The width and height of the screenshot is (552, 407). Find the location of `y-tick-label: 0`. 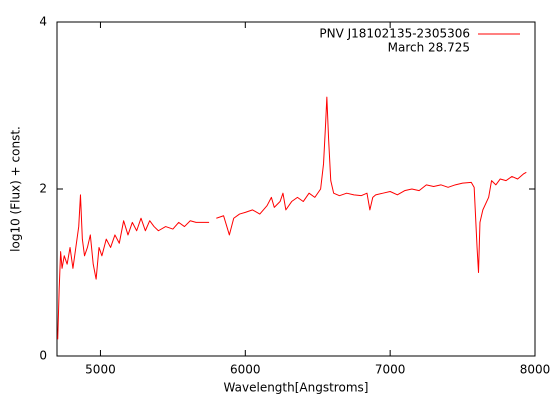

y-tick-label: 0 is located at coordinates (43, 356).